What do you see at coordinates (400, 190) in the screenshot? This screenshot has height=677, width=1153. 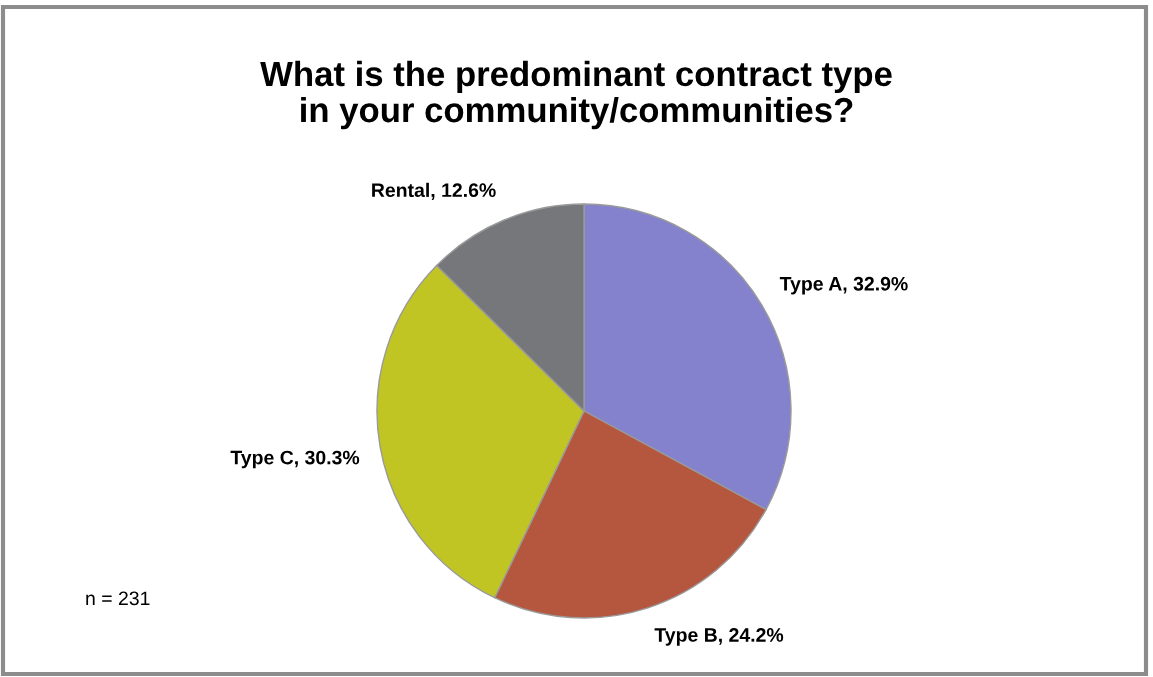 I see `slice-label: Rental` at bounding box center [400, 190].